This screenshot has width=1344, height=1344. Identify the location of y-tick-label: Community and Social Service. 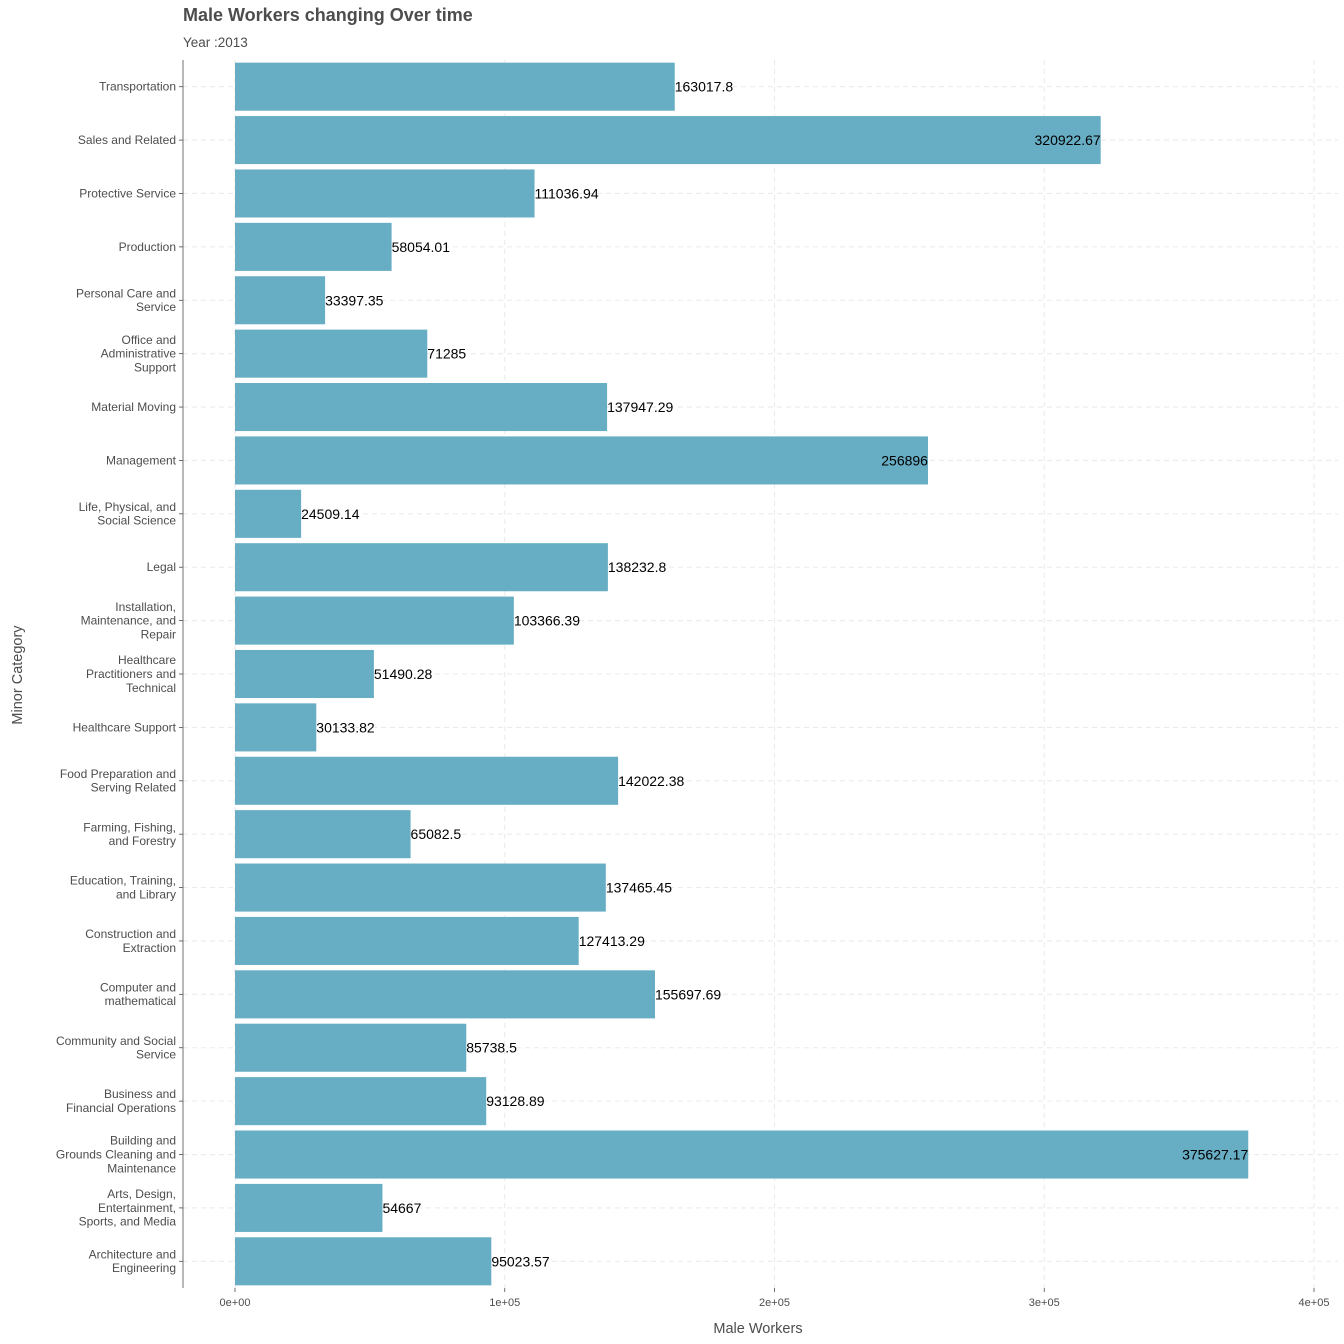
(116, 1048).